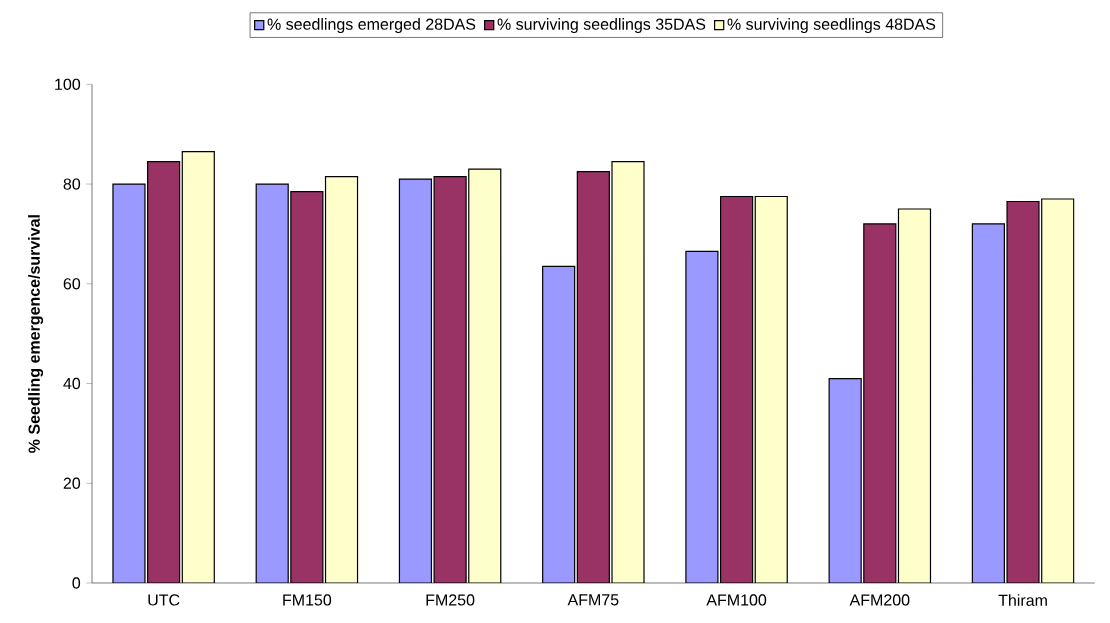 The width and height of the screenshot is (1110, 623). I want to click on x-tick-label: FM250, so click(450, 600).